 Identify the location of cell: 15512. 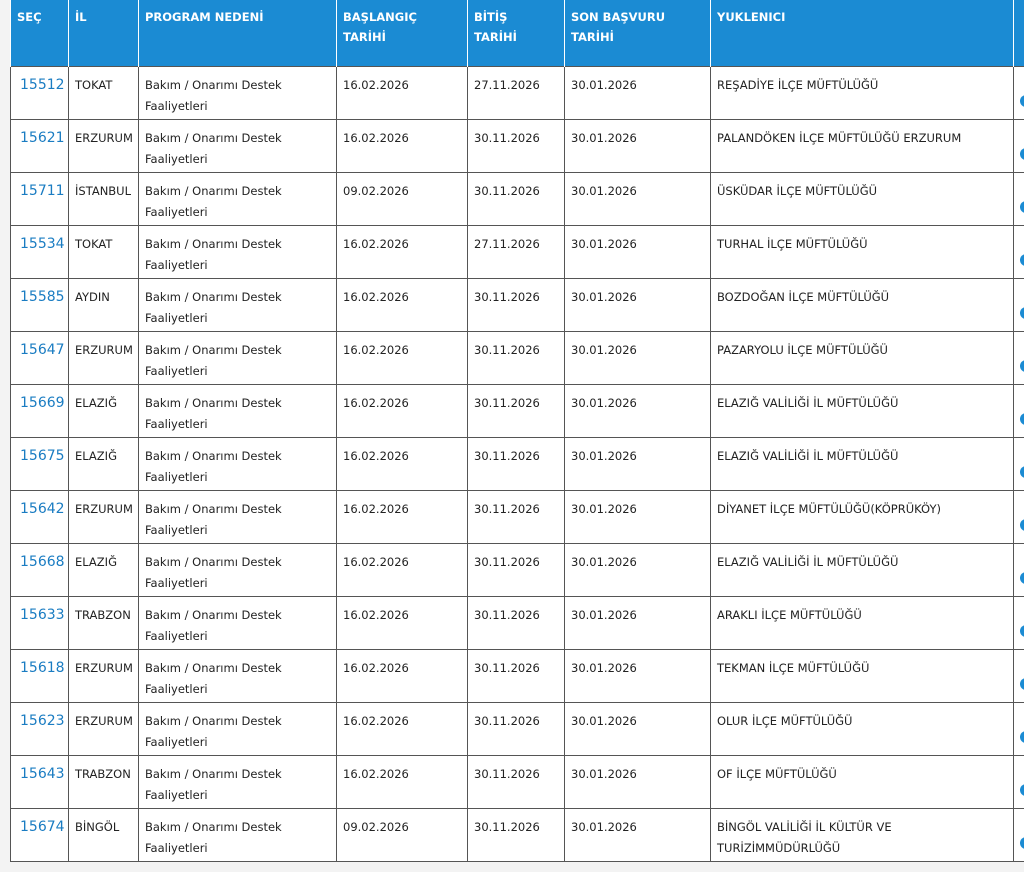
(39, 93).